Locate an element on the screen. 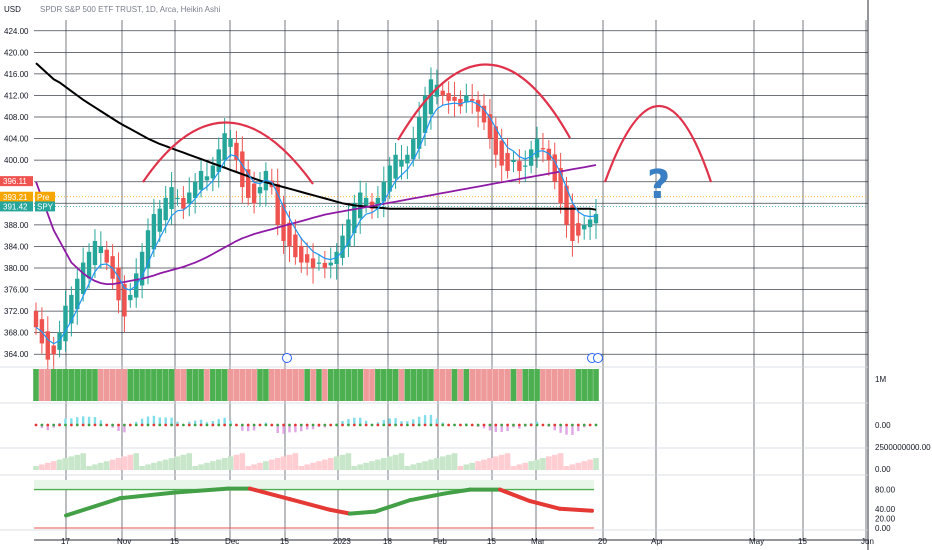 Image resolution: width=932 pixels, height=550 pixels. rsi-label: 0.00 is located at coordinates (883, 528).